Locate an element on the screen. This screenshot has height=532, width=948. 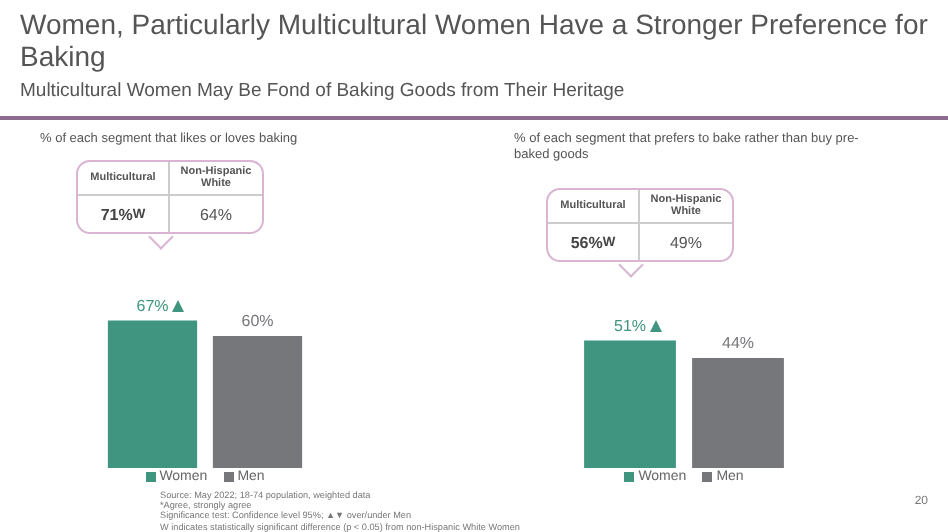
data-label: 44% is located at coordinates (738, 343).